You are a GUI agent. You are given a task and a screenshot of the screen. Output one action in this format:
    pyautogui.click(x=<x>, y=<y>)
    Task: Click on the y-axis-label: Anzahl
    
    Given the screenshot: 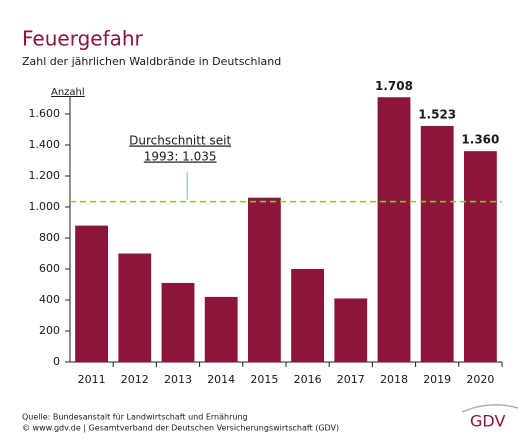 What is the action you would take?
    pyautogui.click(x=68, y=92)
    